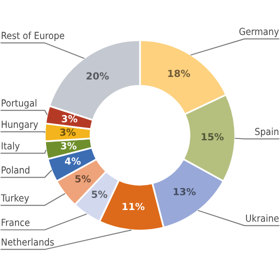 This screenshot has height=280, width=280. What do you see at coordinates (259, 33) in the screenshot?
I see `slice-label: Germany` at bounding box center [259, 33].